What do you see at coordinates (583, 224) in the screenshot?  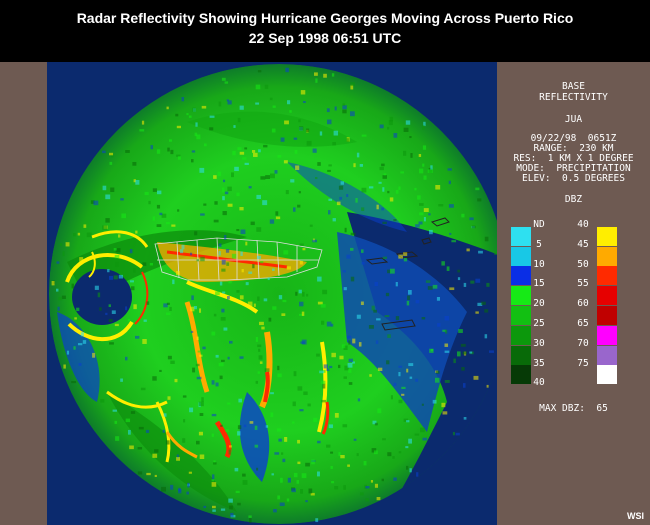 I see `legend-right-label: 40` at bounding box center [583, 224].